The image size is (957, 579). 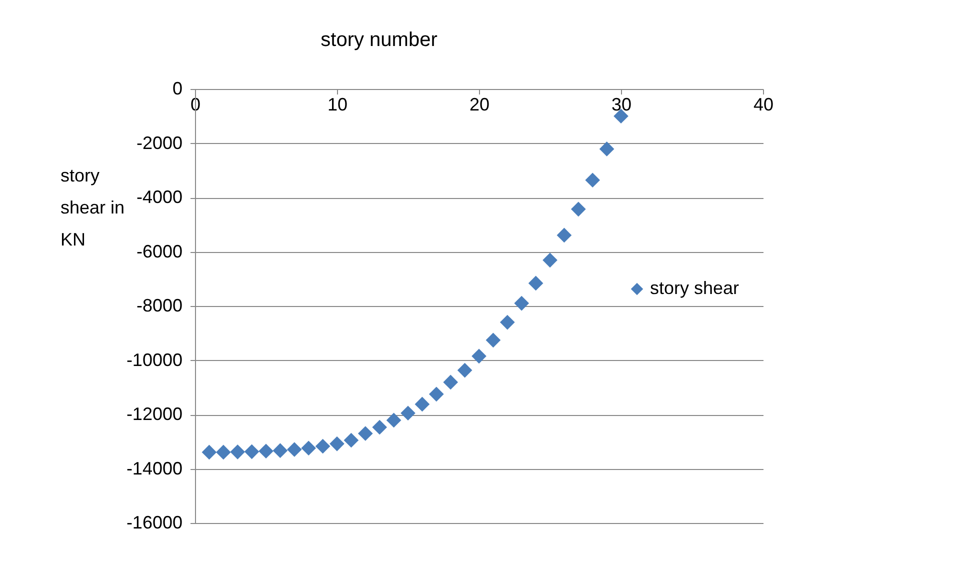 What do you see at coordinates (763, 104) in the screenshot?
I see `x-tick-label: 40` at bounding box center [763, 104].